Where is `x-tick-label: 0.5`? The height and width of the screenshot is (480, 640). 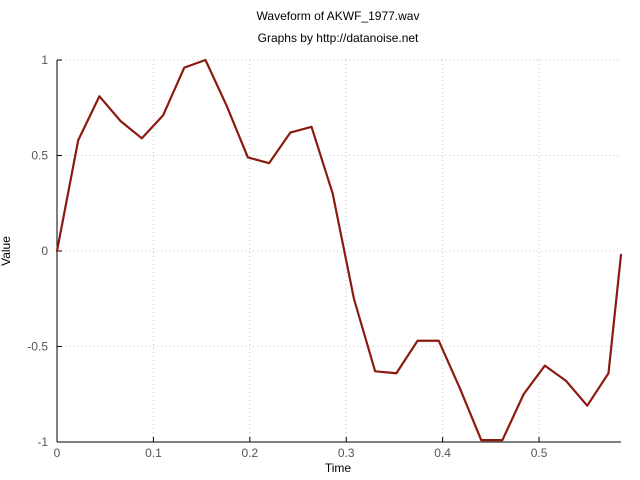 x-tick-label: 0.5 is located at coordinates (539, 453).